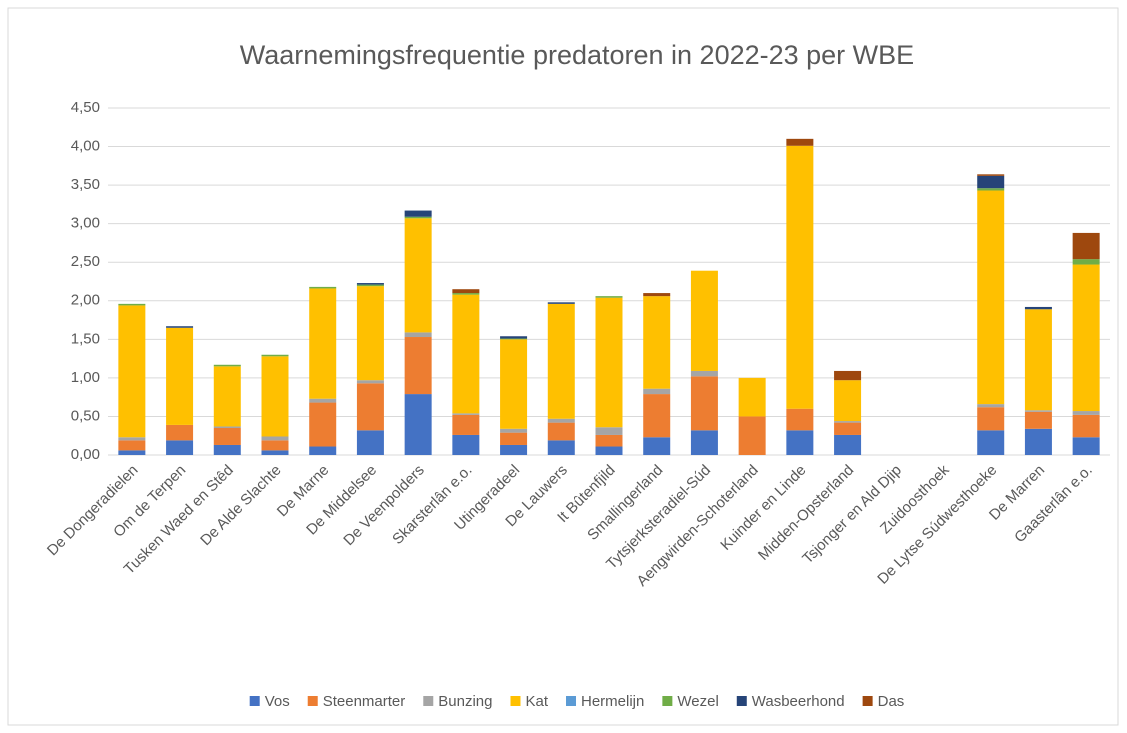 The width and height of the screenshot is (1127, 733). I want to click on legend-label: Vos, so click(277, 701).